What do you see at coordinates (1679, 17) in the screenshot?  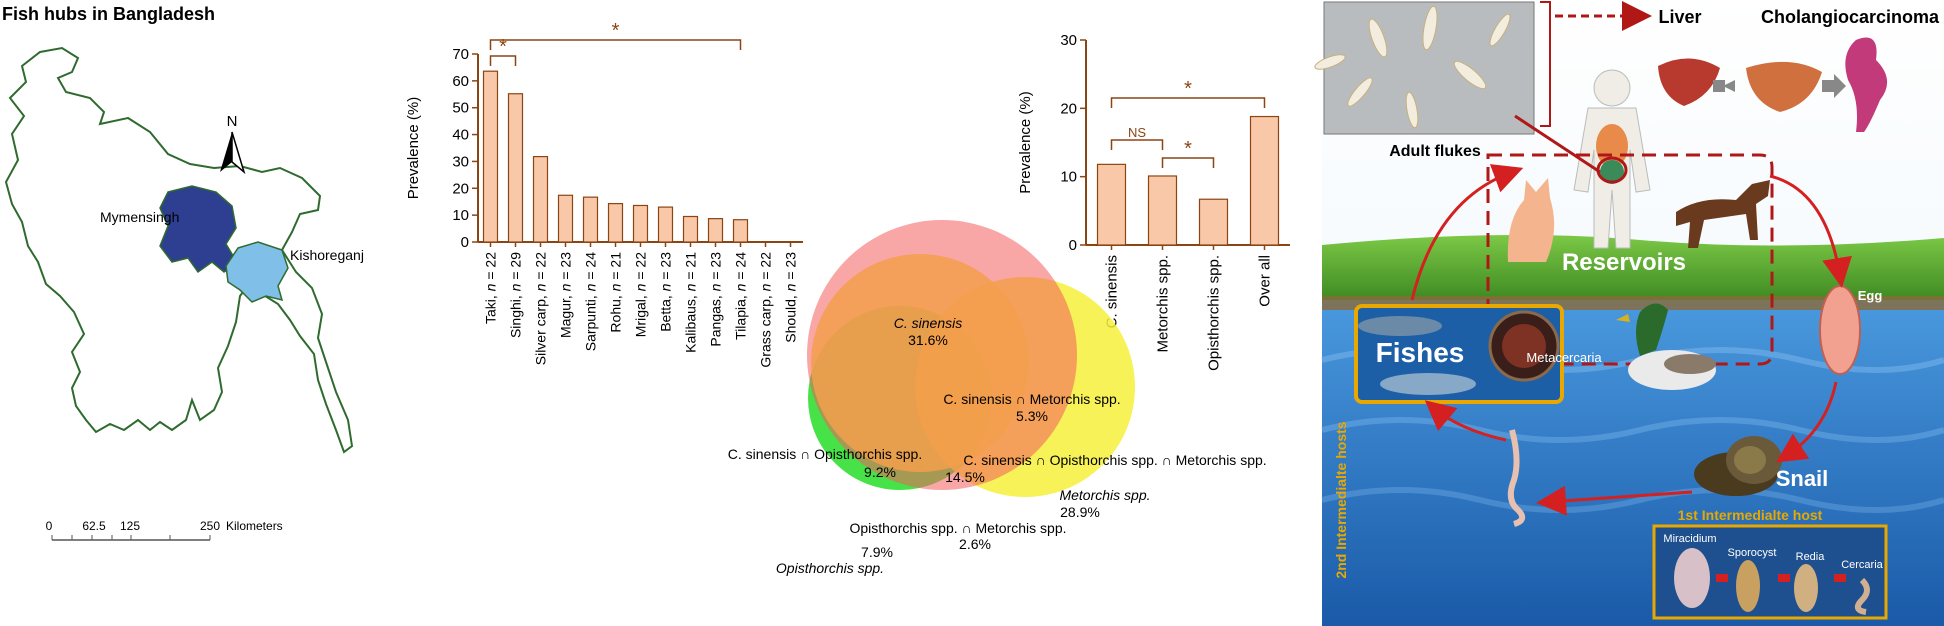 I see `liver-label: Liver` at bounding box center [1679, 17].